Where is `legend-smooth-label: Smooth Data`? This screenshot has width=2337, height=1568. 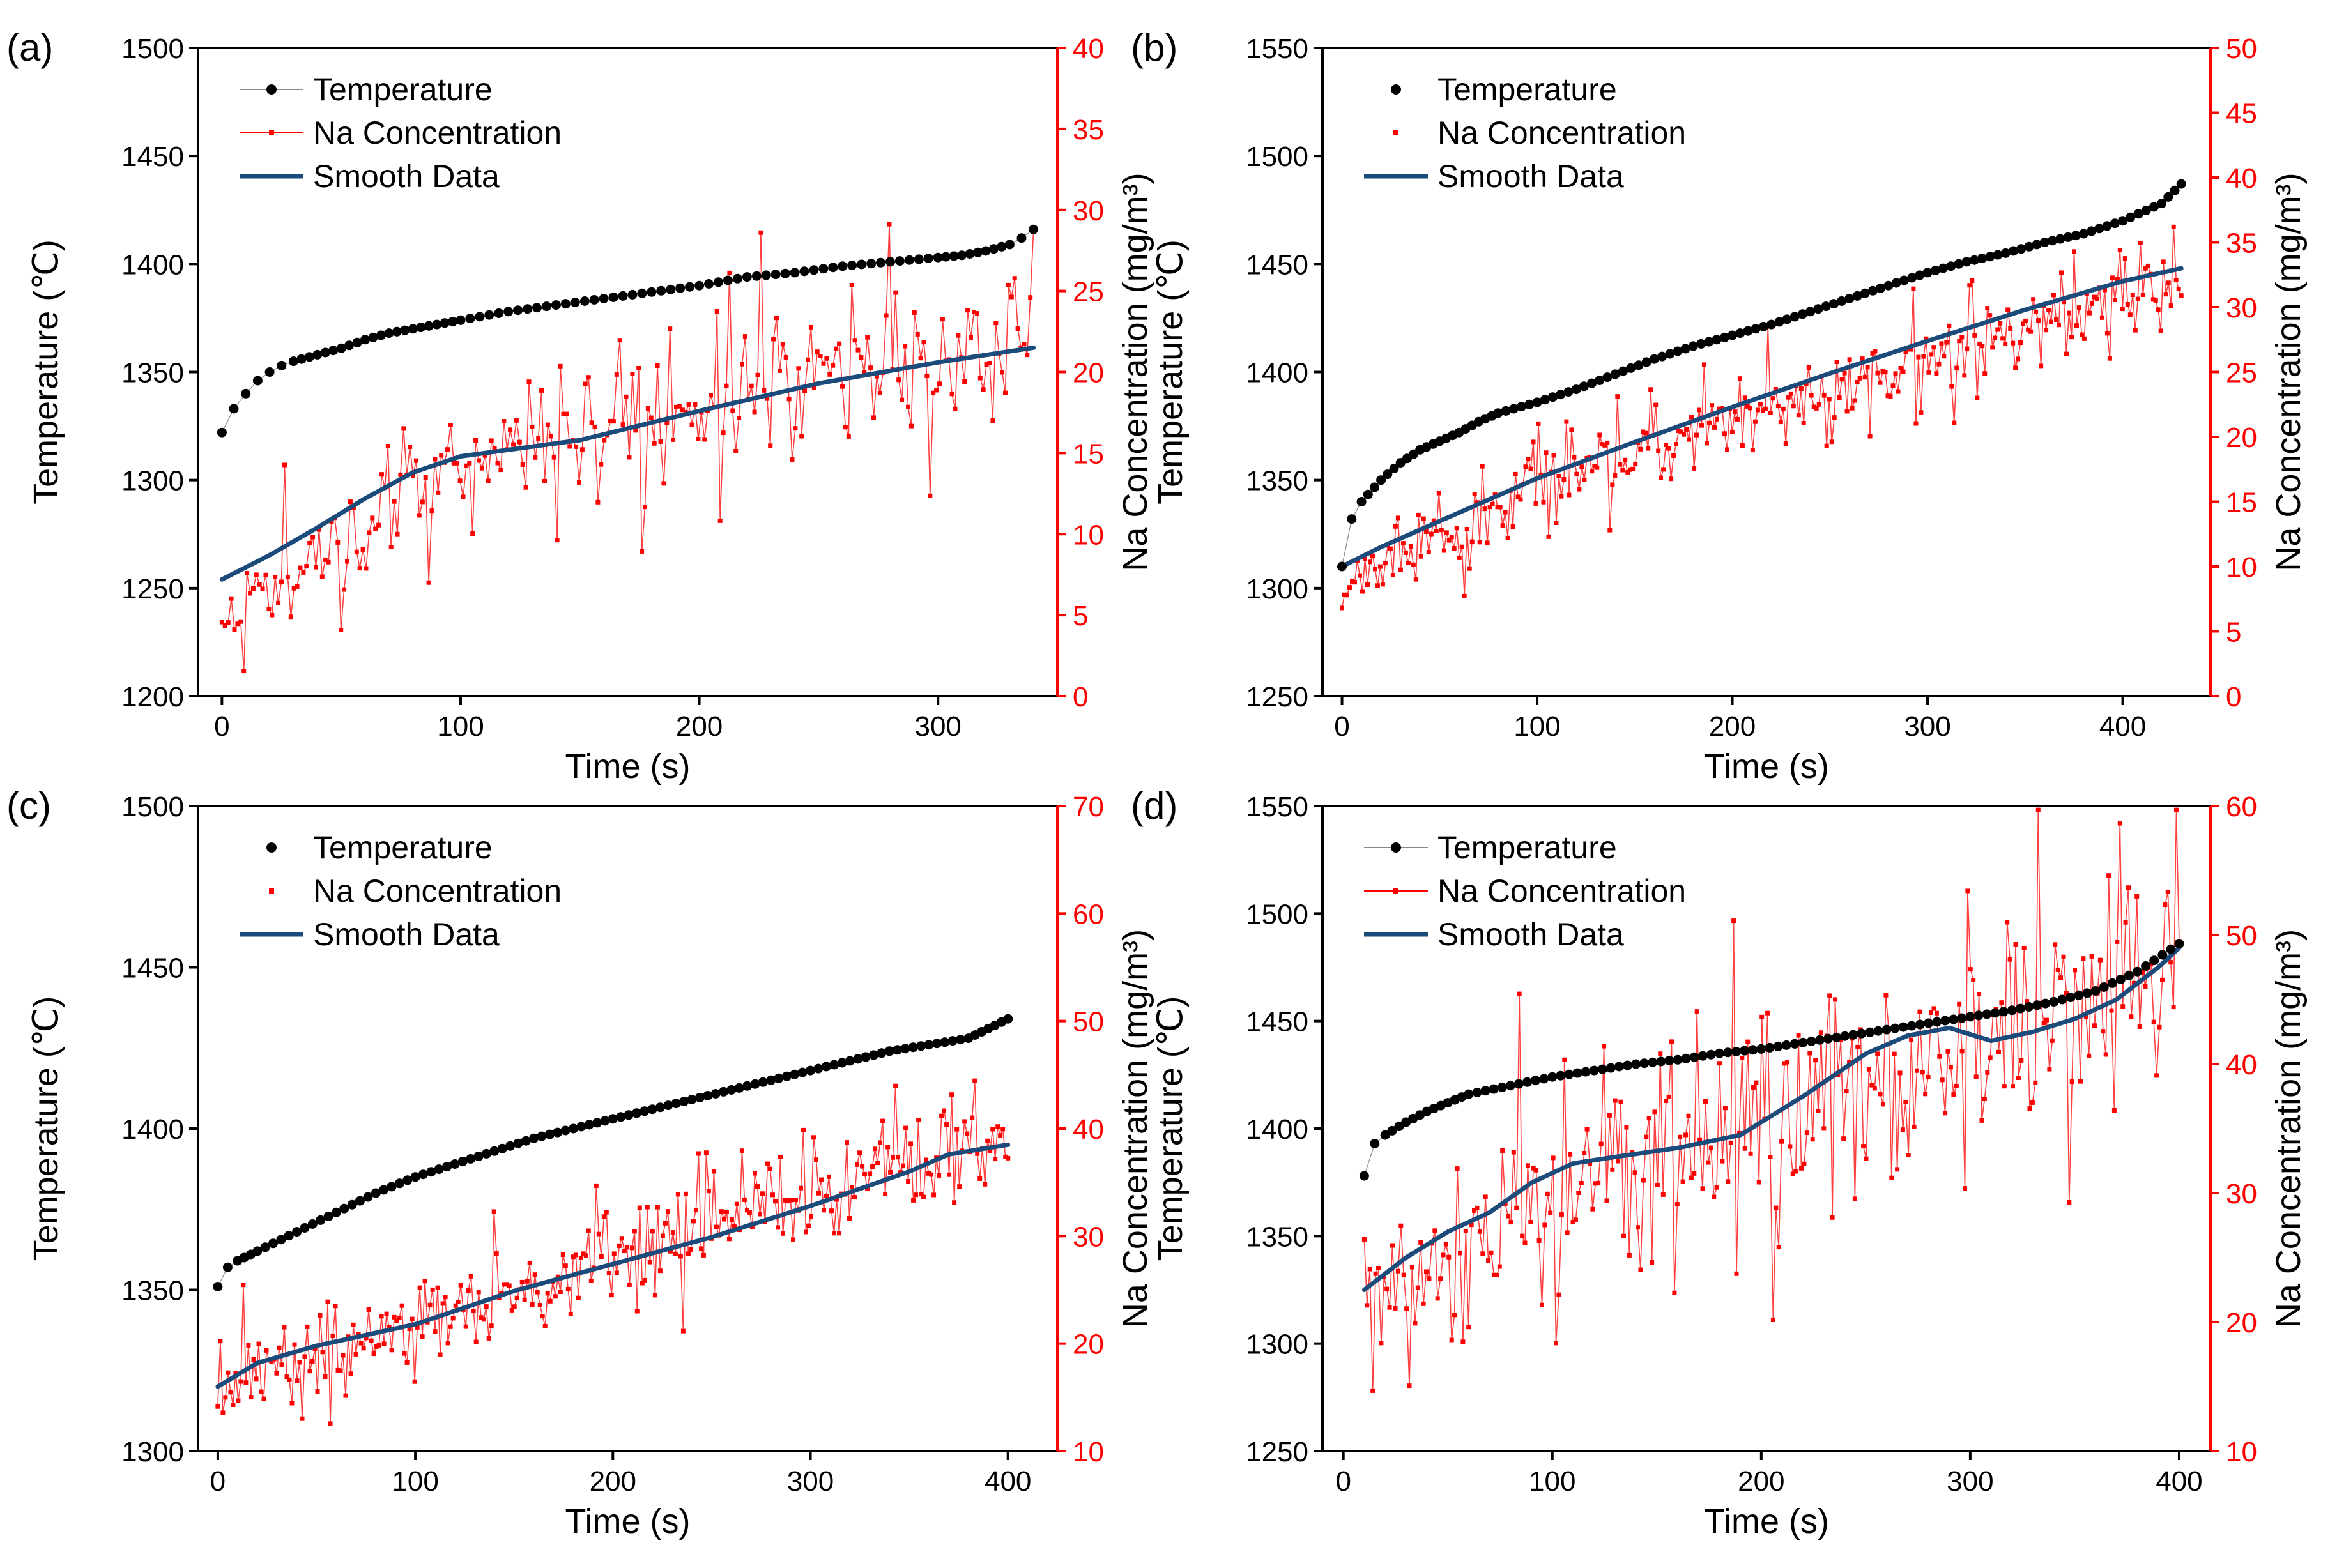
legend-smooth-label: Smooth Data is located at coordinates (406, 934).